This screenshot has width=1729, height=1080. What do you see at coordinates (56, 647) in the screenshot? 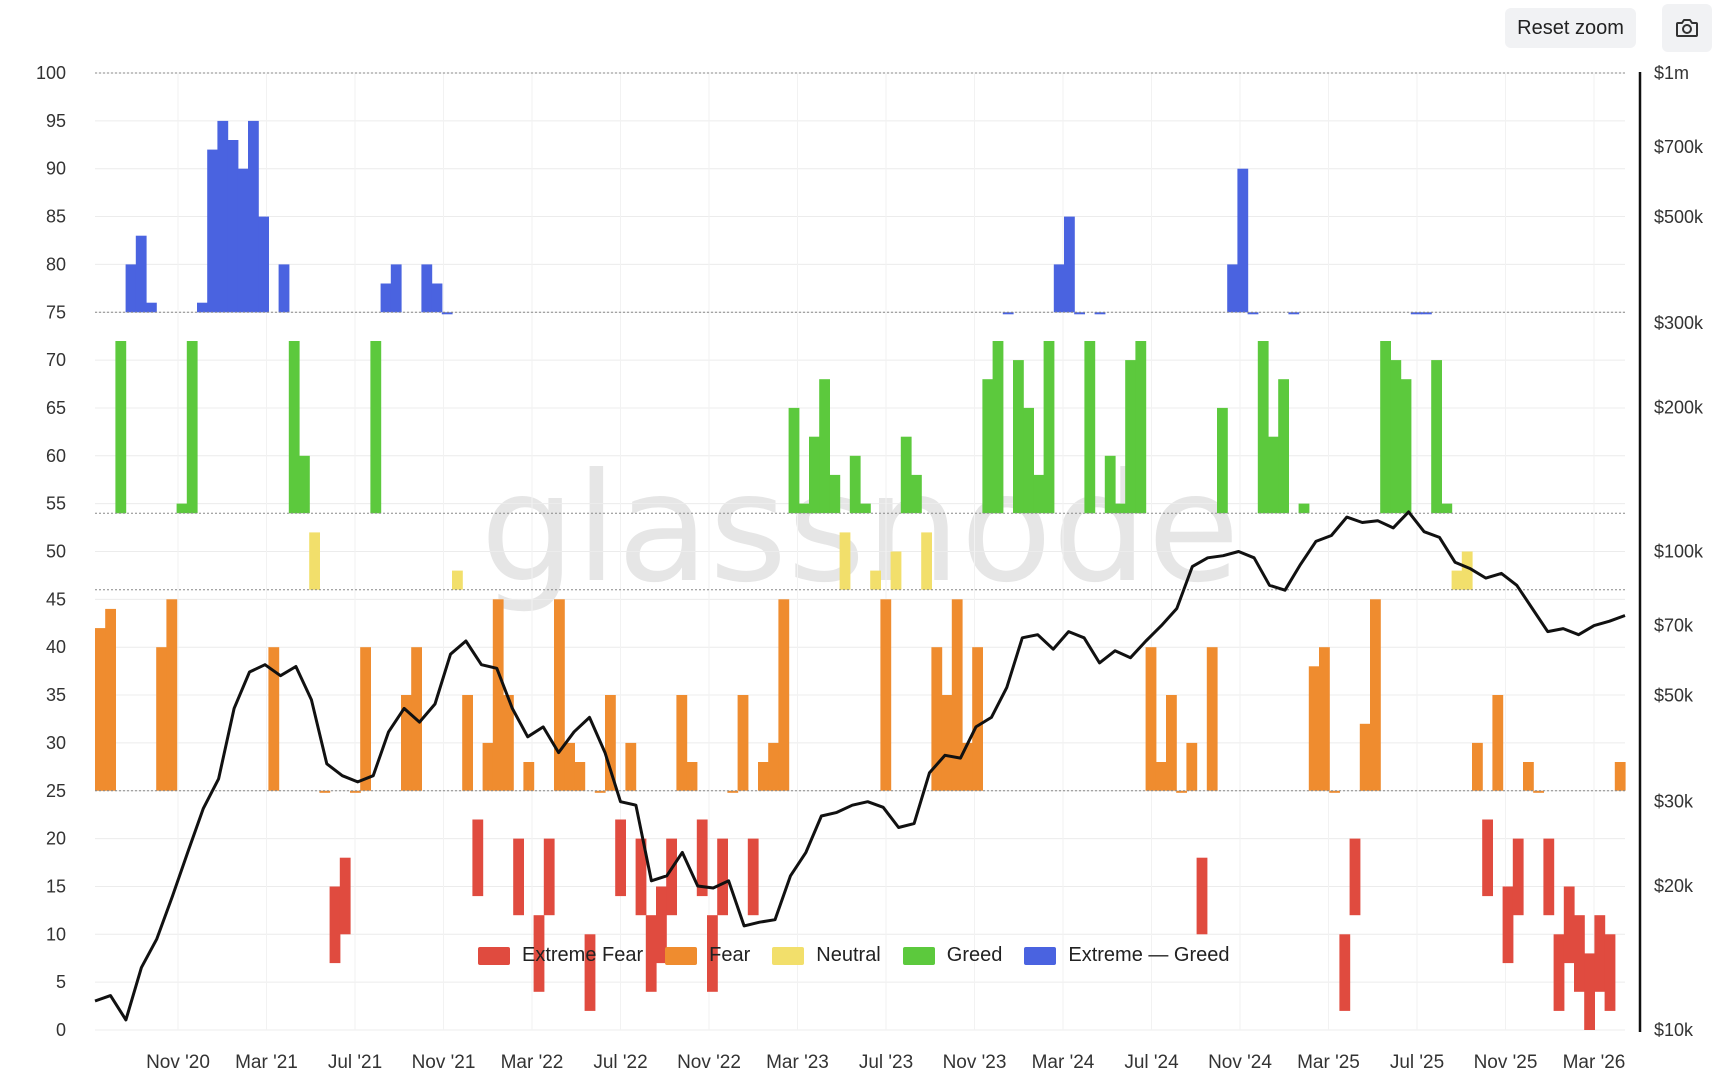
I see `left-tick-label: 40` at bounding box center [56, 647].